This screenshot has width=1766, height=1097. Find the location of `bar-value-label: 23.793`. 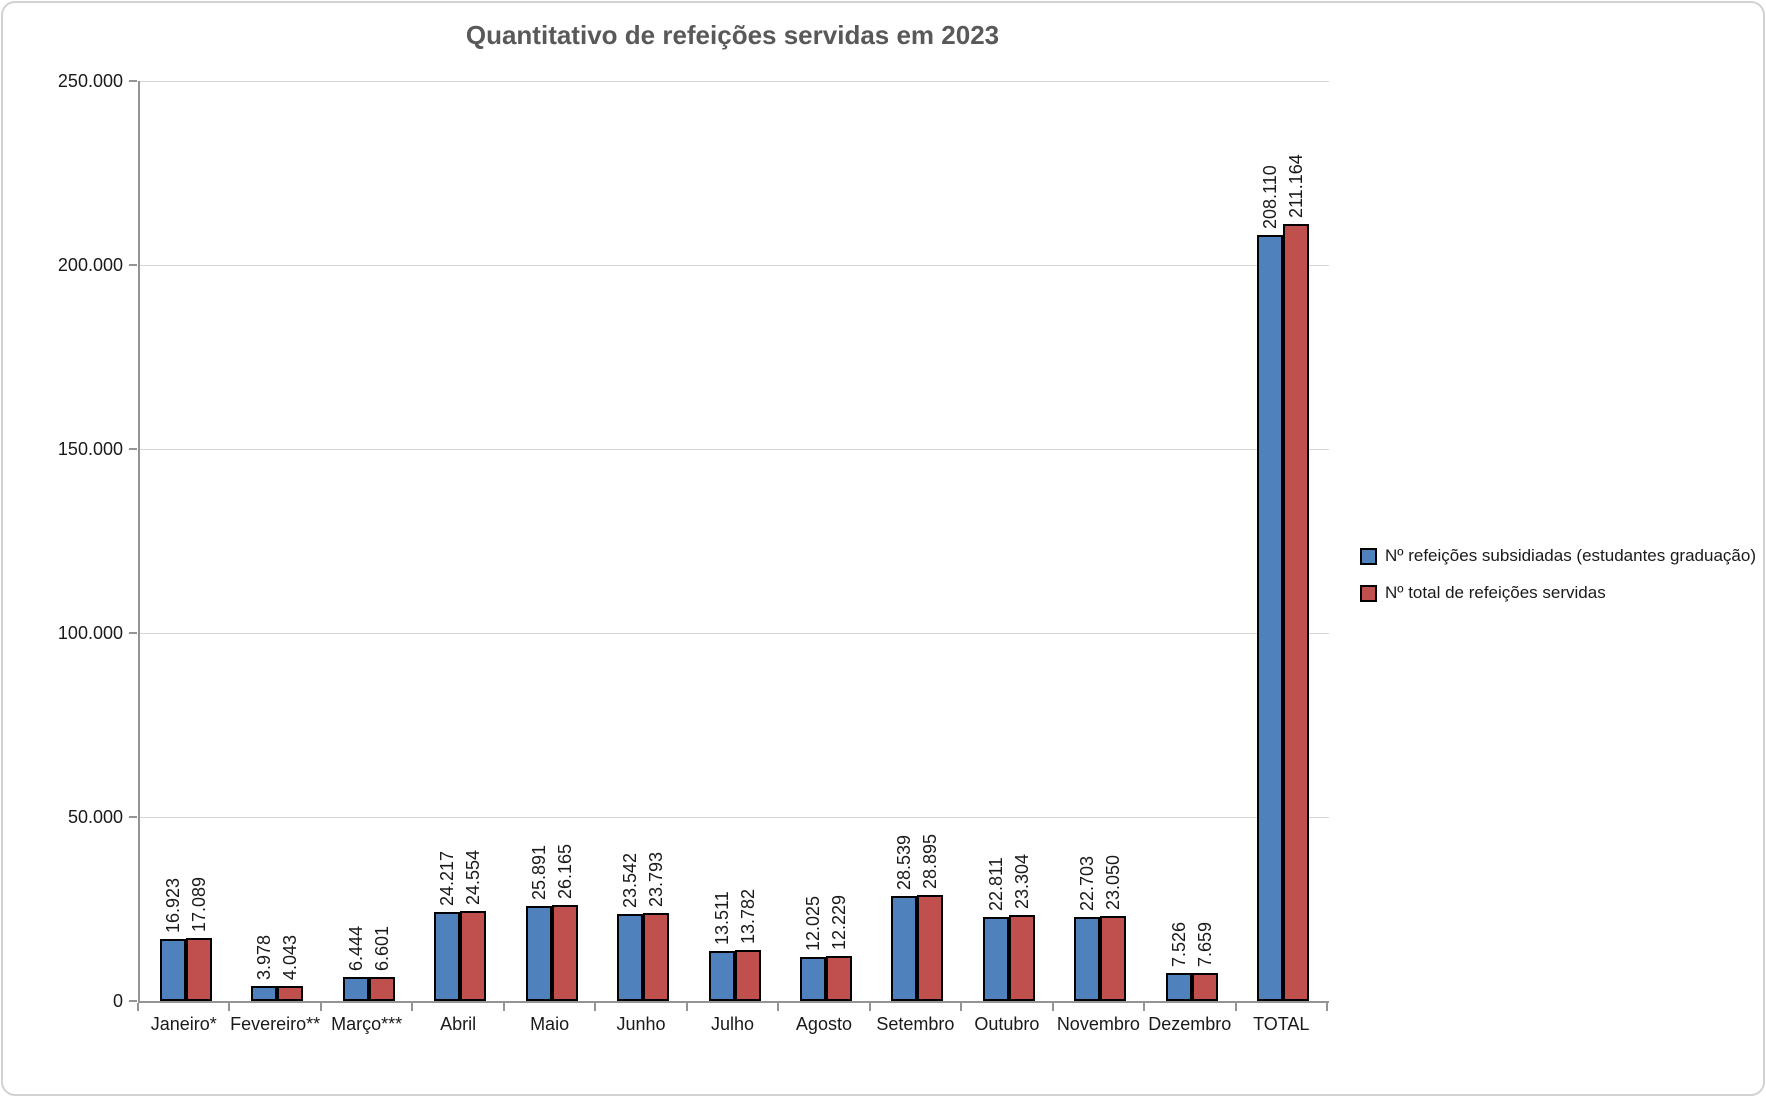

bar-value-label: 23.793 is located at coordinates (656, 880).